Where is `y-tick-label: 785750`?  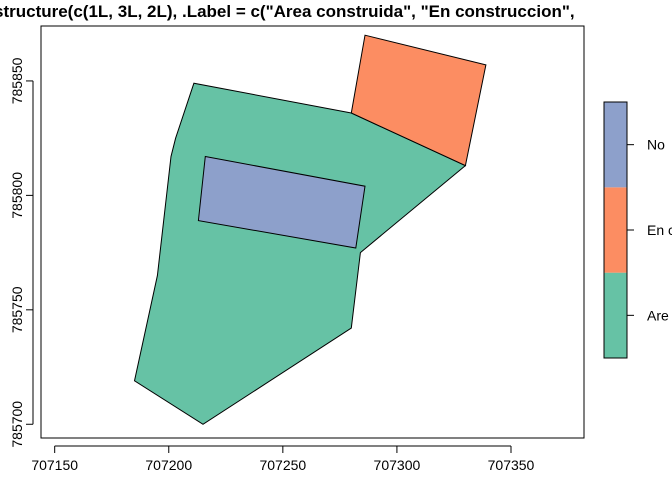 y-tick-label: 785750 is located at coordinates (17, 309).